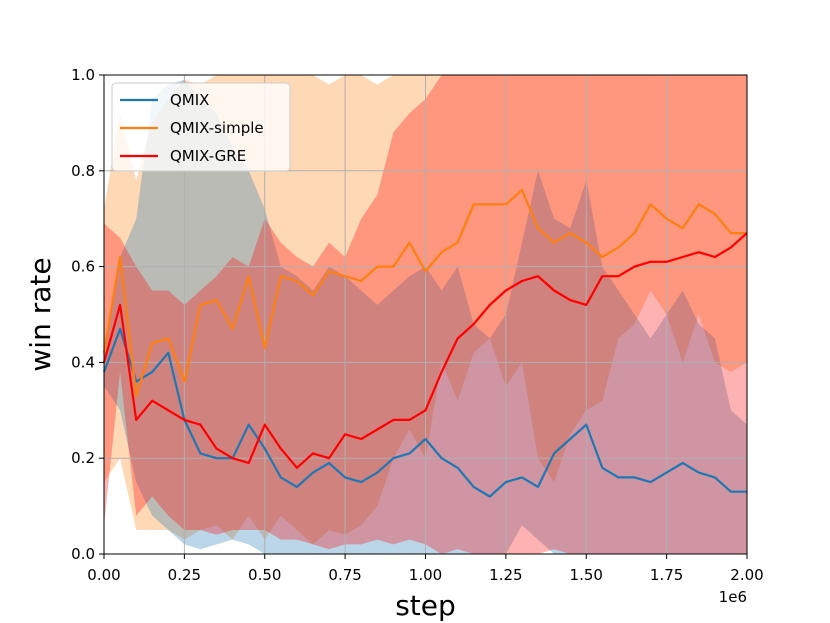  What do you see at coordinates (83, 362) in the screenshot?
I see `y-tick-label: 0.4` at bounding box center [83, 362].